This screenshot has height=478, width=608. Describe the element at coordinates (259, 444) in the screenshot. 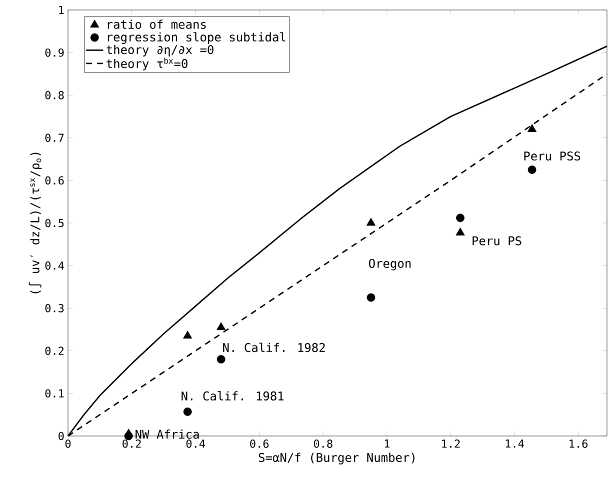

I see `x-tick-label: 0.6` at that location.